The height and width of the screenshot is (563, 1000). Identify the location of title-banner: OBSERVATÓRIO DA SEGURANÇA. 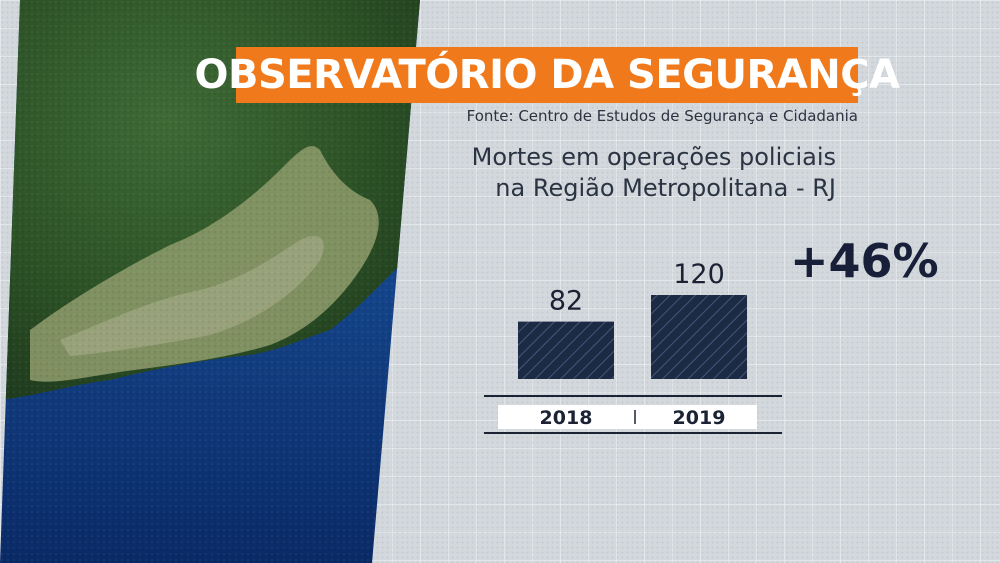
(547, 75).